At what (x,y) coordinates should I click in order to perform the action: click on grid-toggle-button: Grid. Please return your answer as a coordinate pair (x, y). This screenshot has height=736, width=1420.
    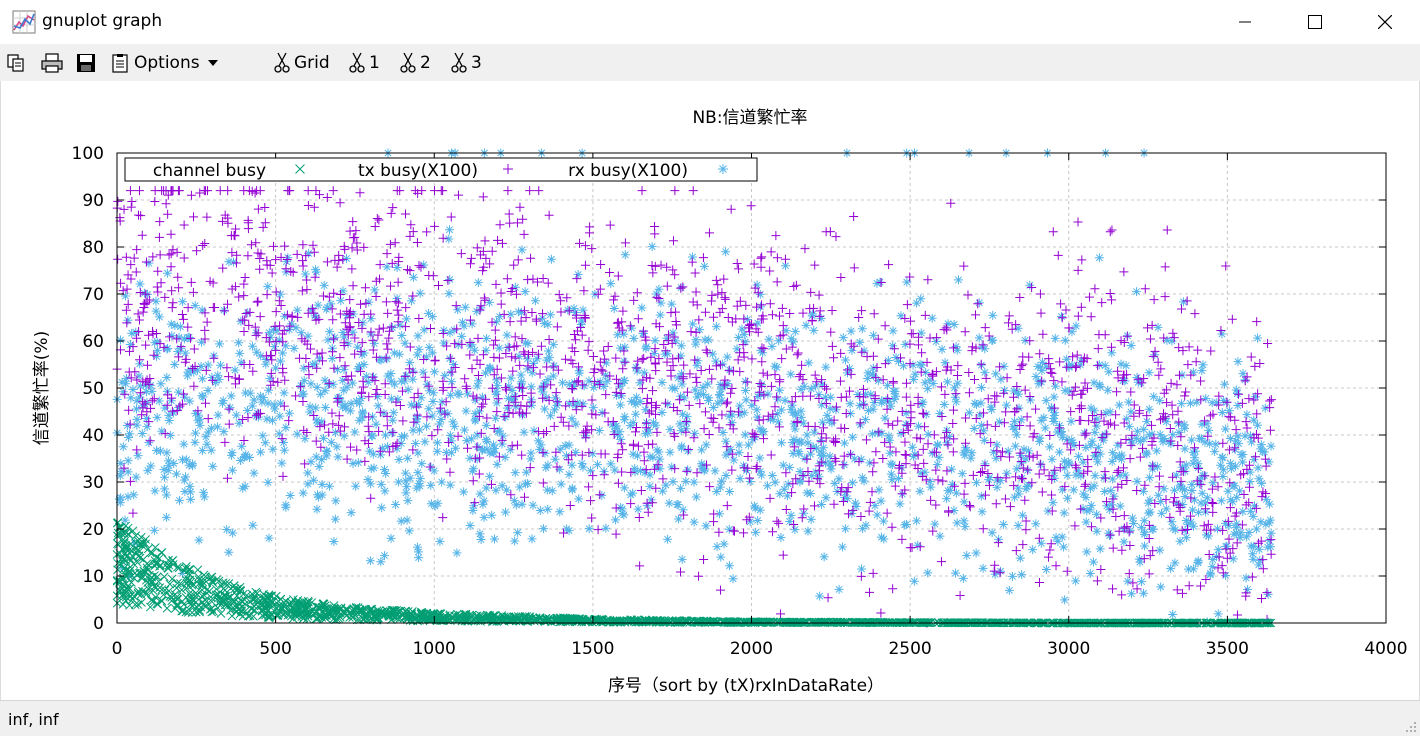
    Looking at the image, I should click on (302, 63).